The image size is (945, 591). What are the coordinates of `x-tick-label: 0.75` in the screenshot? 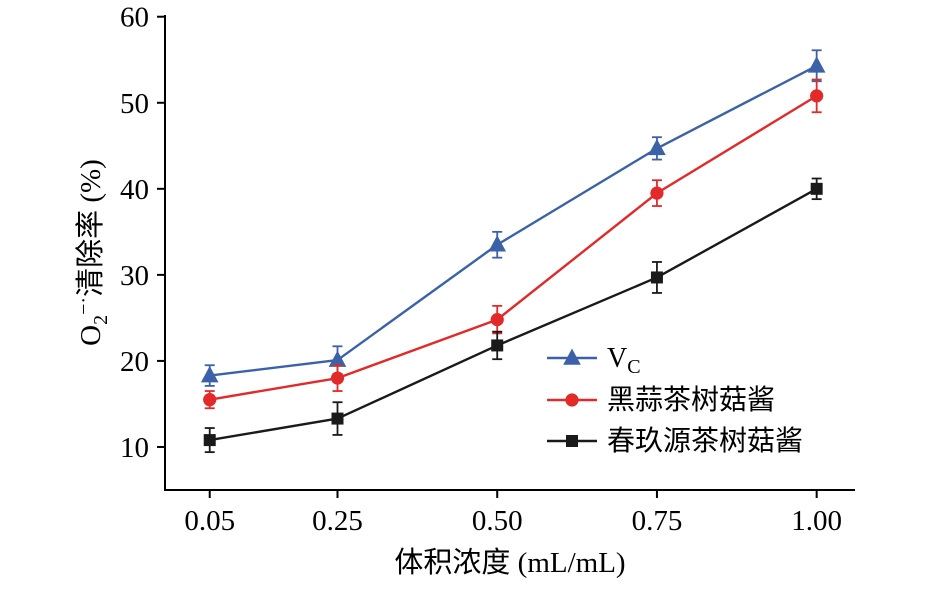 It's located at (657, 521).